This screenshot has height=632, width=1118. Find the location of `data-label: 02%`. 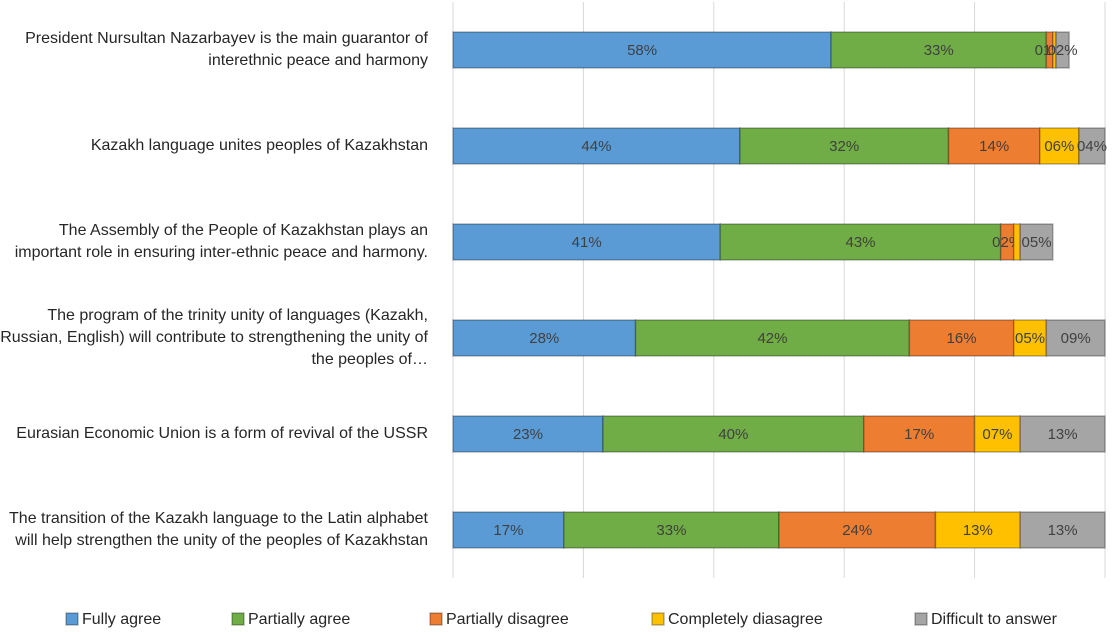

data-label: 02% is located at coordinates (1063, 50).